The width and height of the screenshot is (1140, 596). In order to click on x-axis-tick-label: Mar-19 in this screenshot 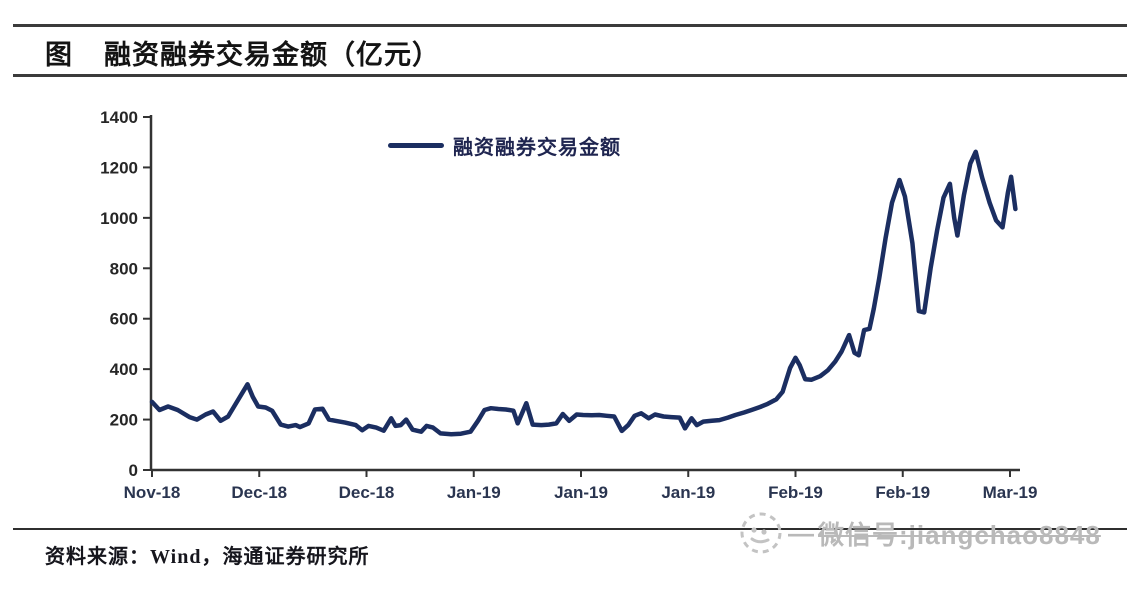, I will do `click(1010, 492)`.